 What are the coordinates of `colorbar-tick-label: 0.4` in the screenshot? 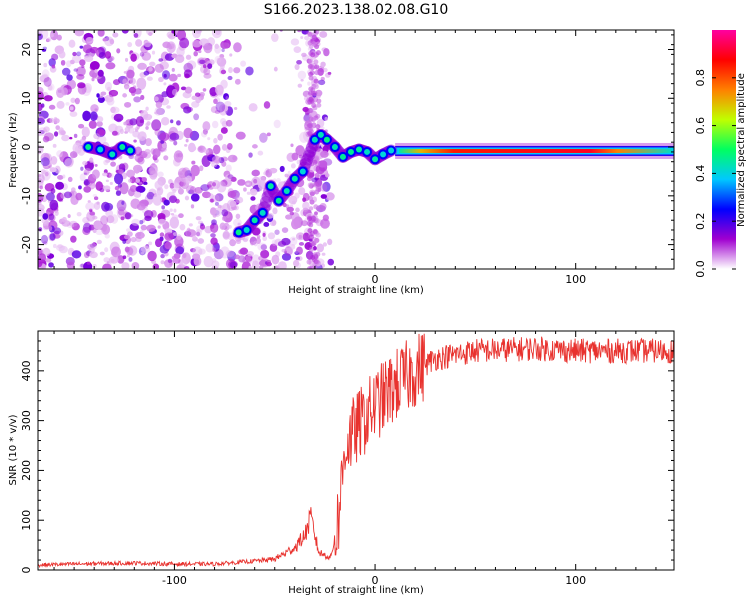 It's located at (700, 174).